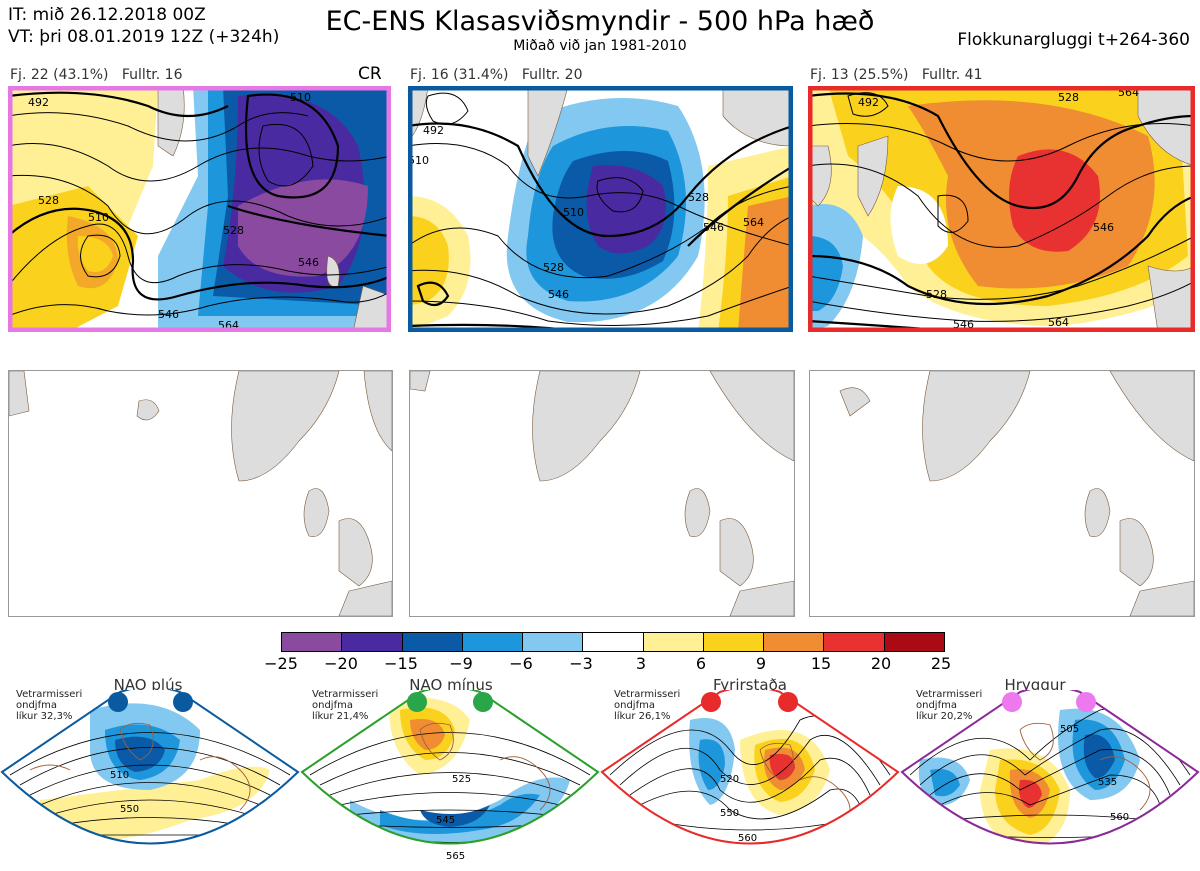  Describe the element at coordinates (761, 663) in the screenshot. I see `colorbar-tick: 9` at that location.